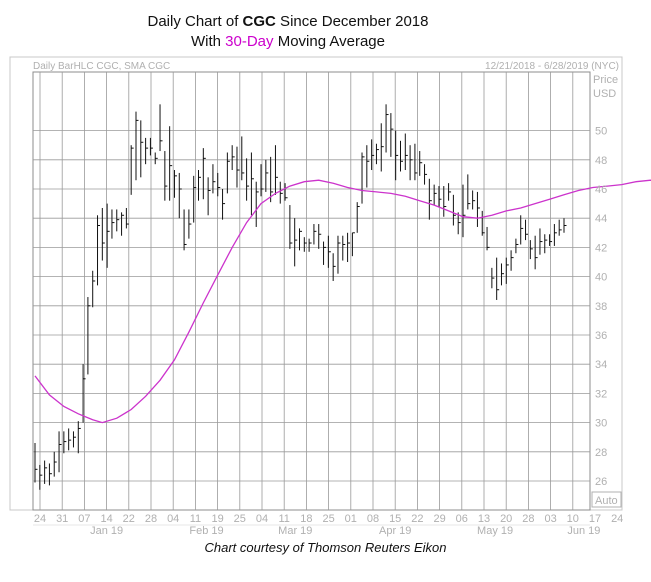 The height and width of the screenshot is (582, 651). What do you see at coordinates (195, 519) in the screenshot?
I see `x-tick-label: 11` at bounding box center [195, 519].